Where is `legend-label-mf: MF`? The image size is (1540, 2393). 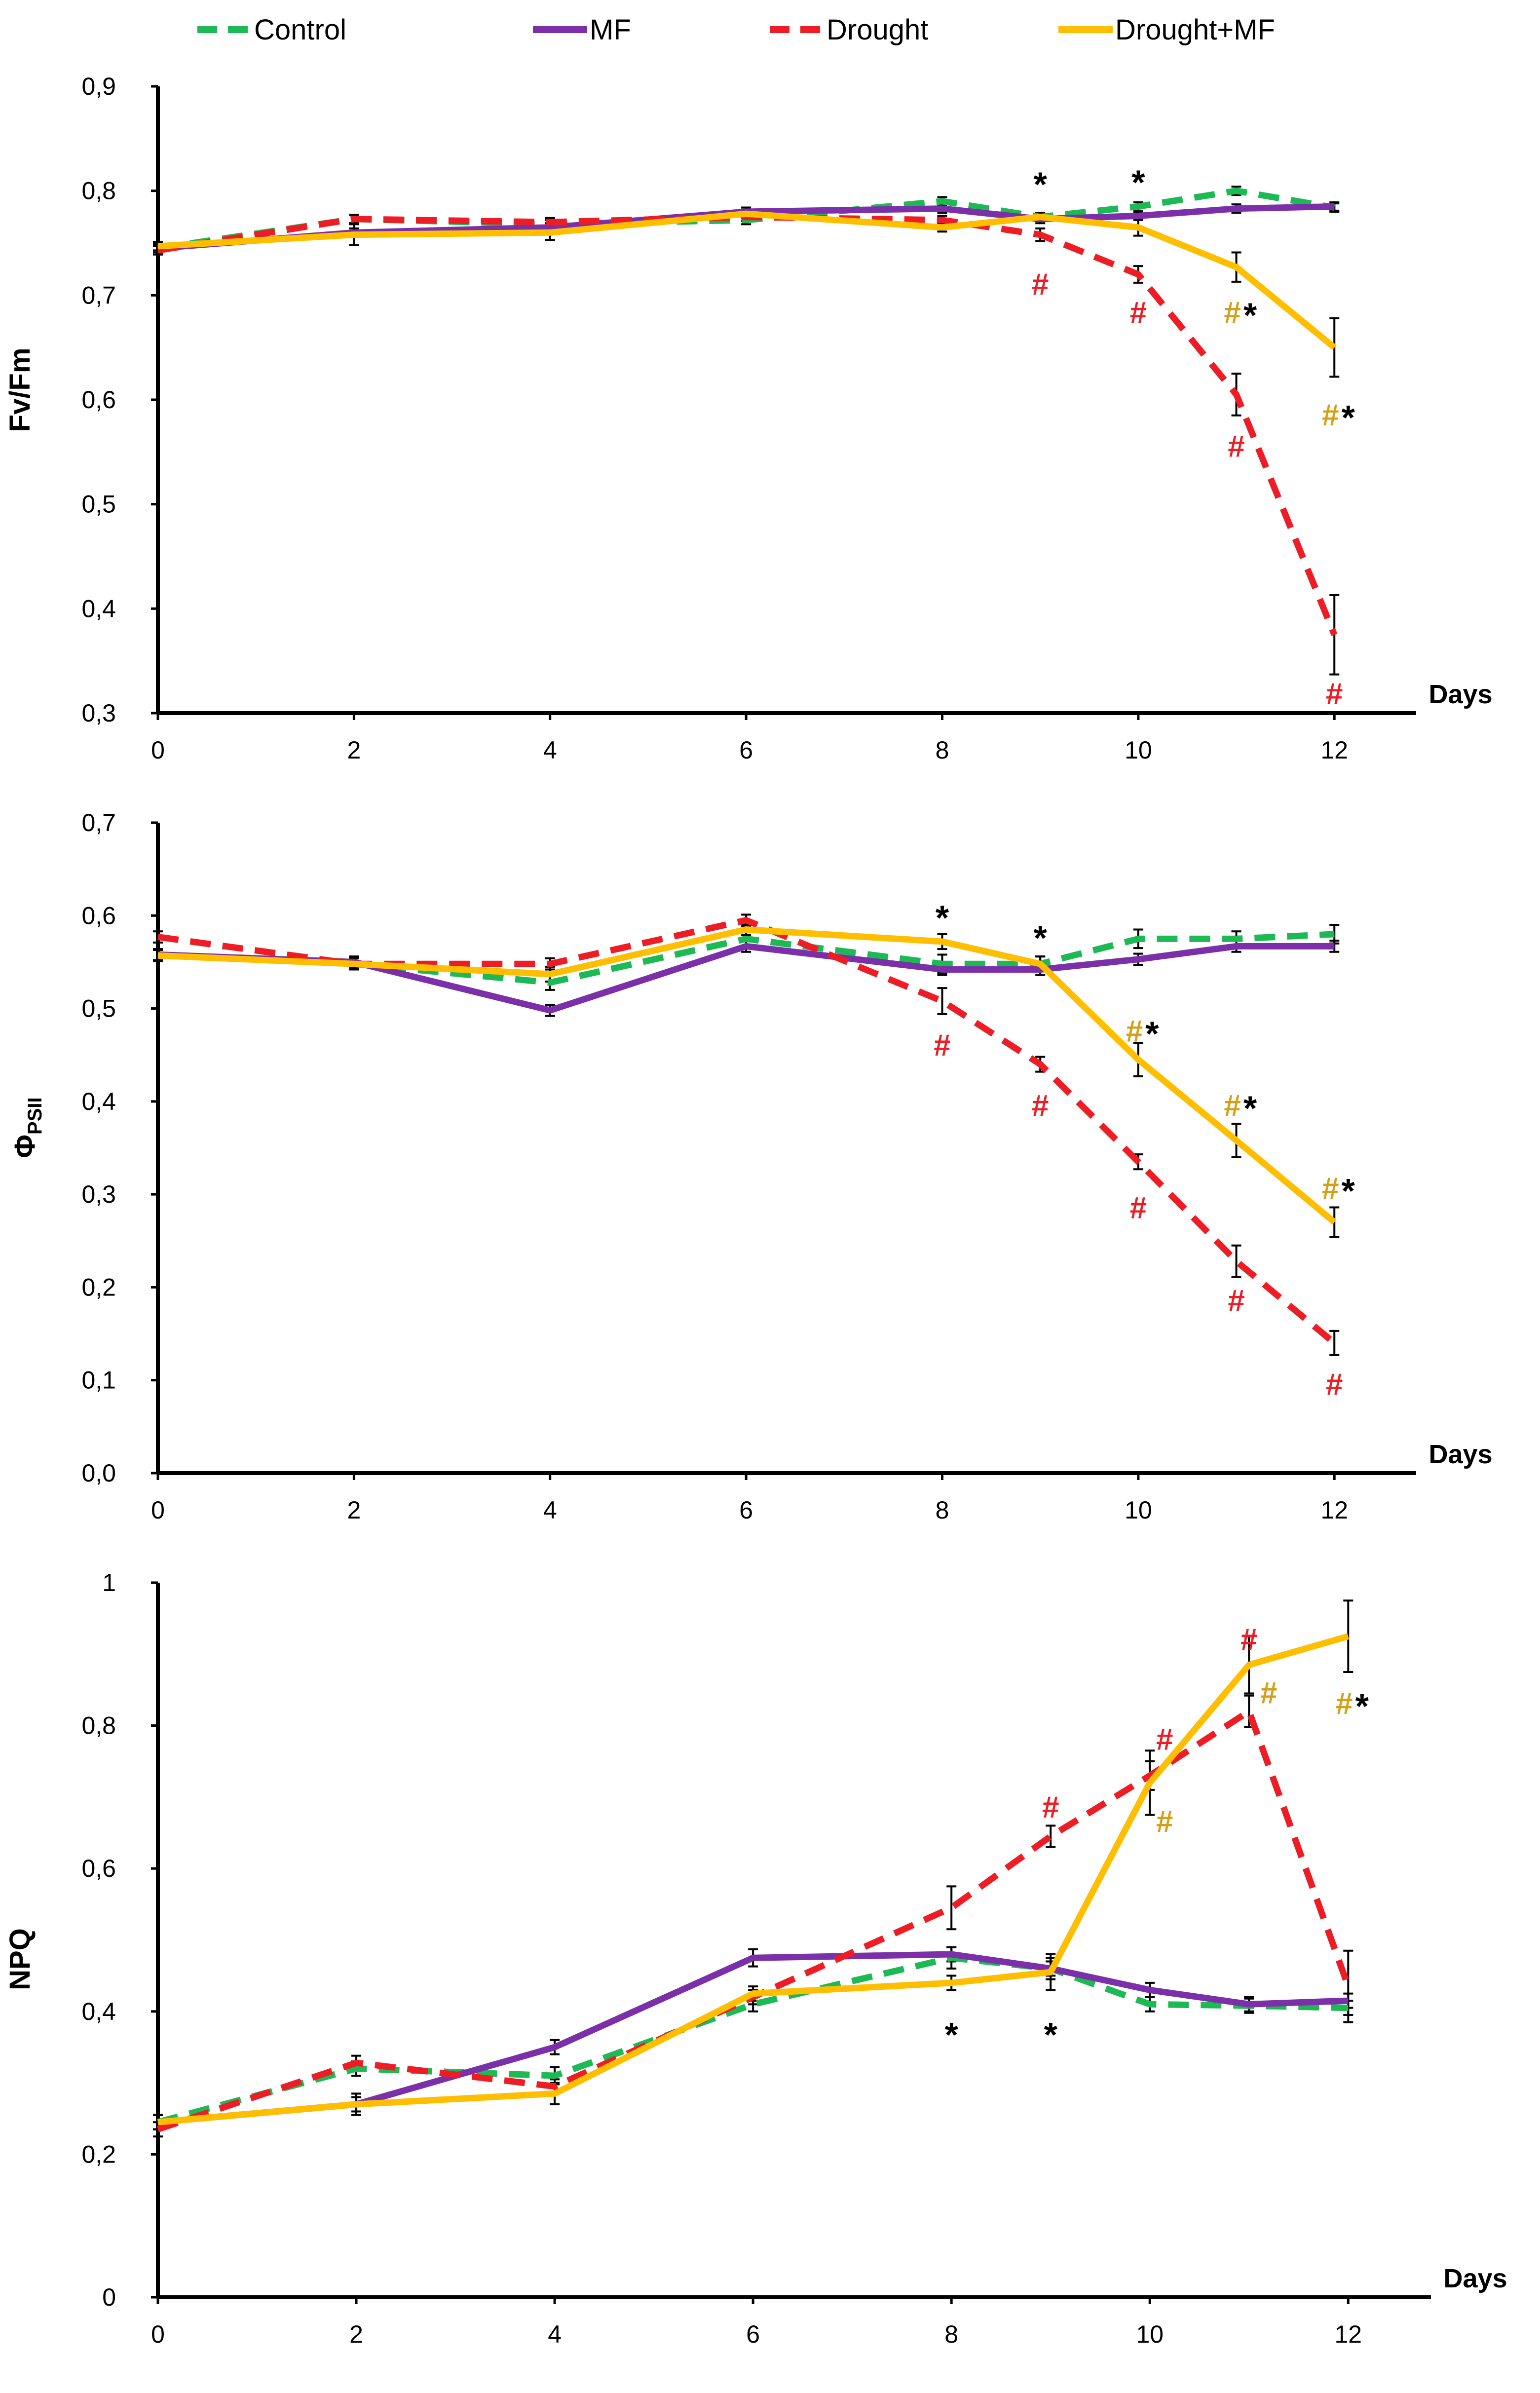 legend-label-mf: MF is located at coordinates (611, 30).